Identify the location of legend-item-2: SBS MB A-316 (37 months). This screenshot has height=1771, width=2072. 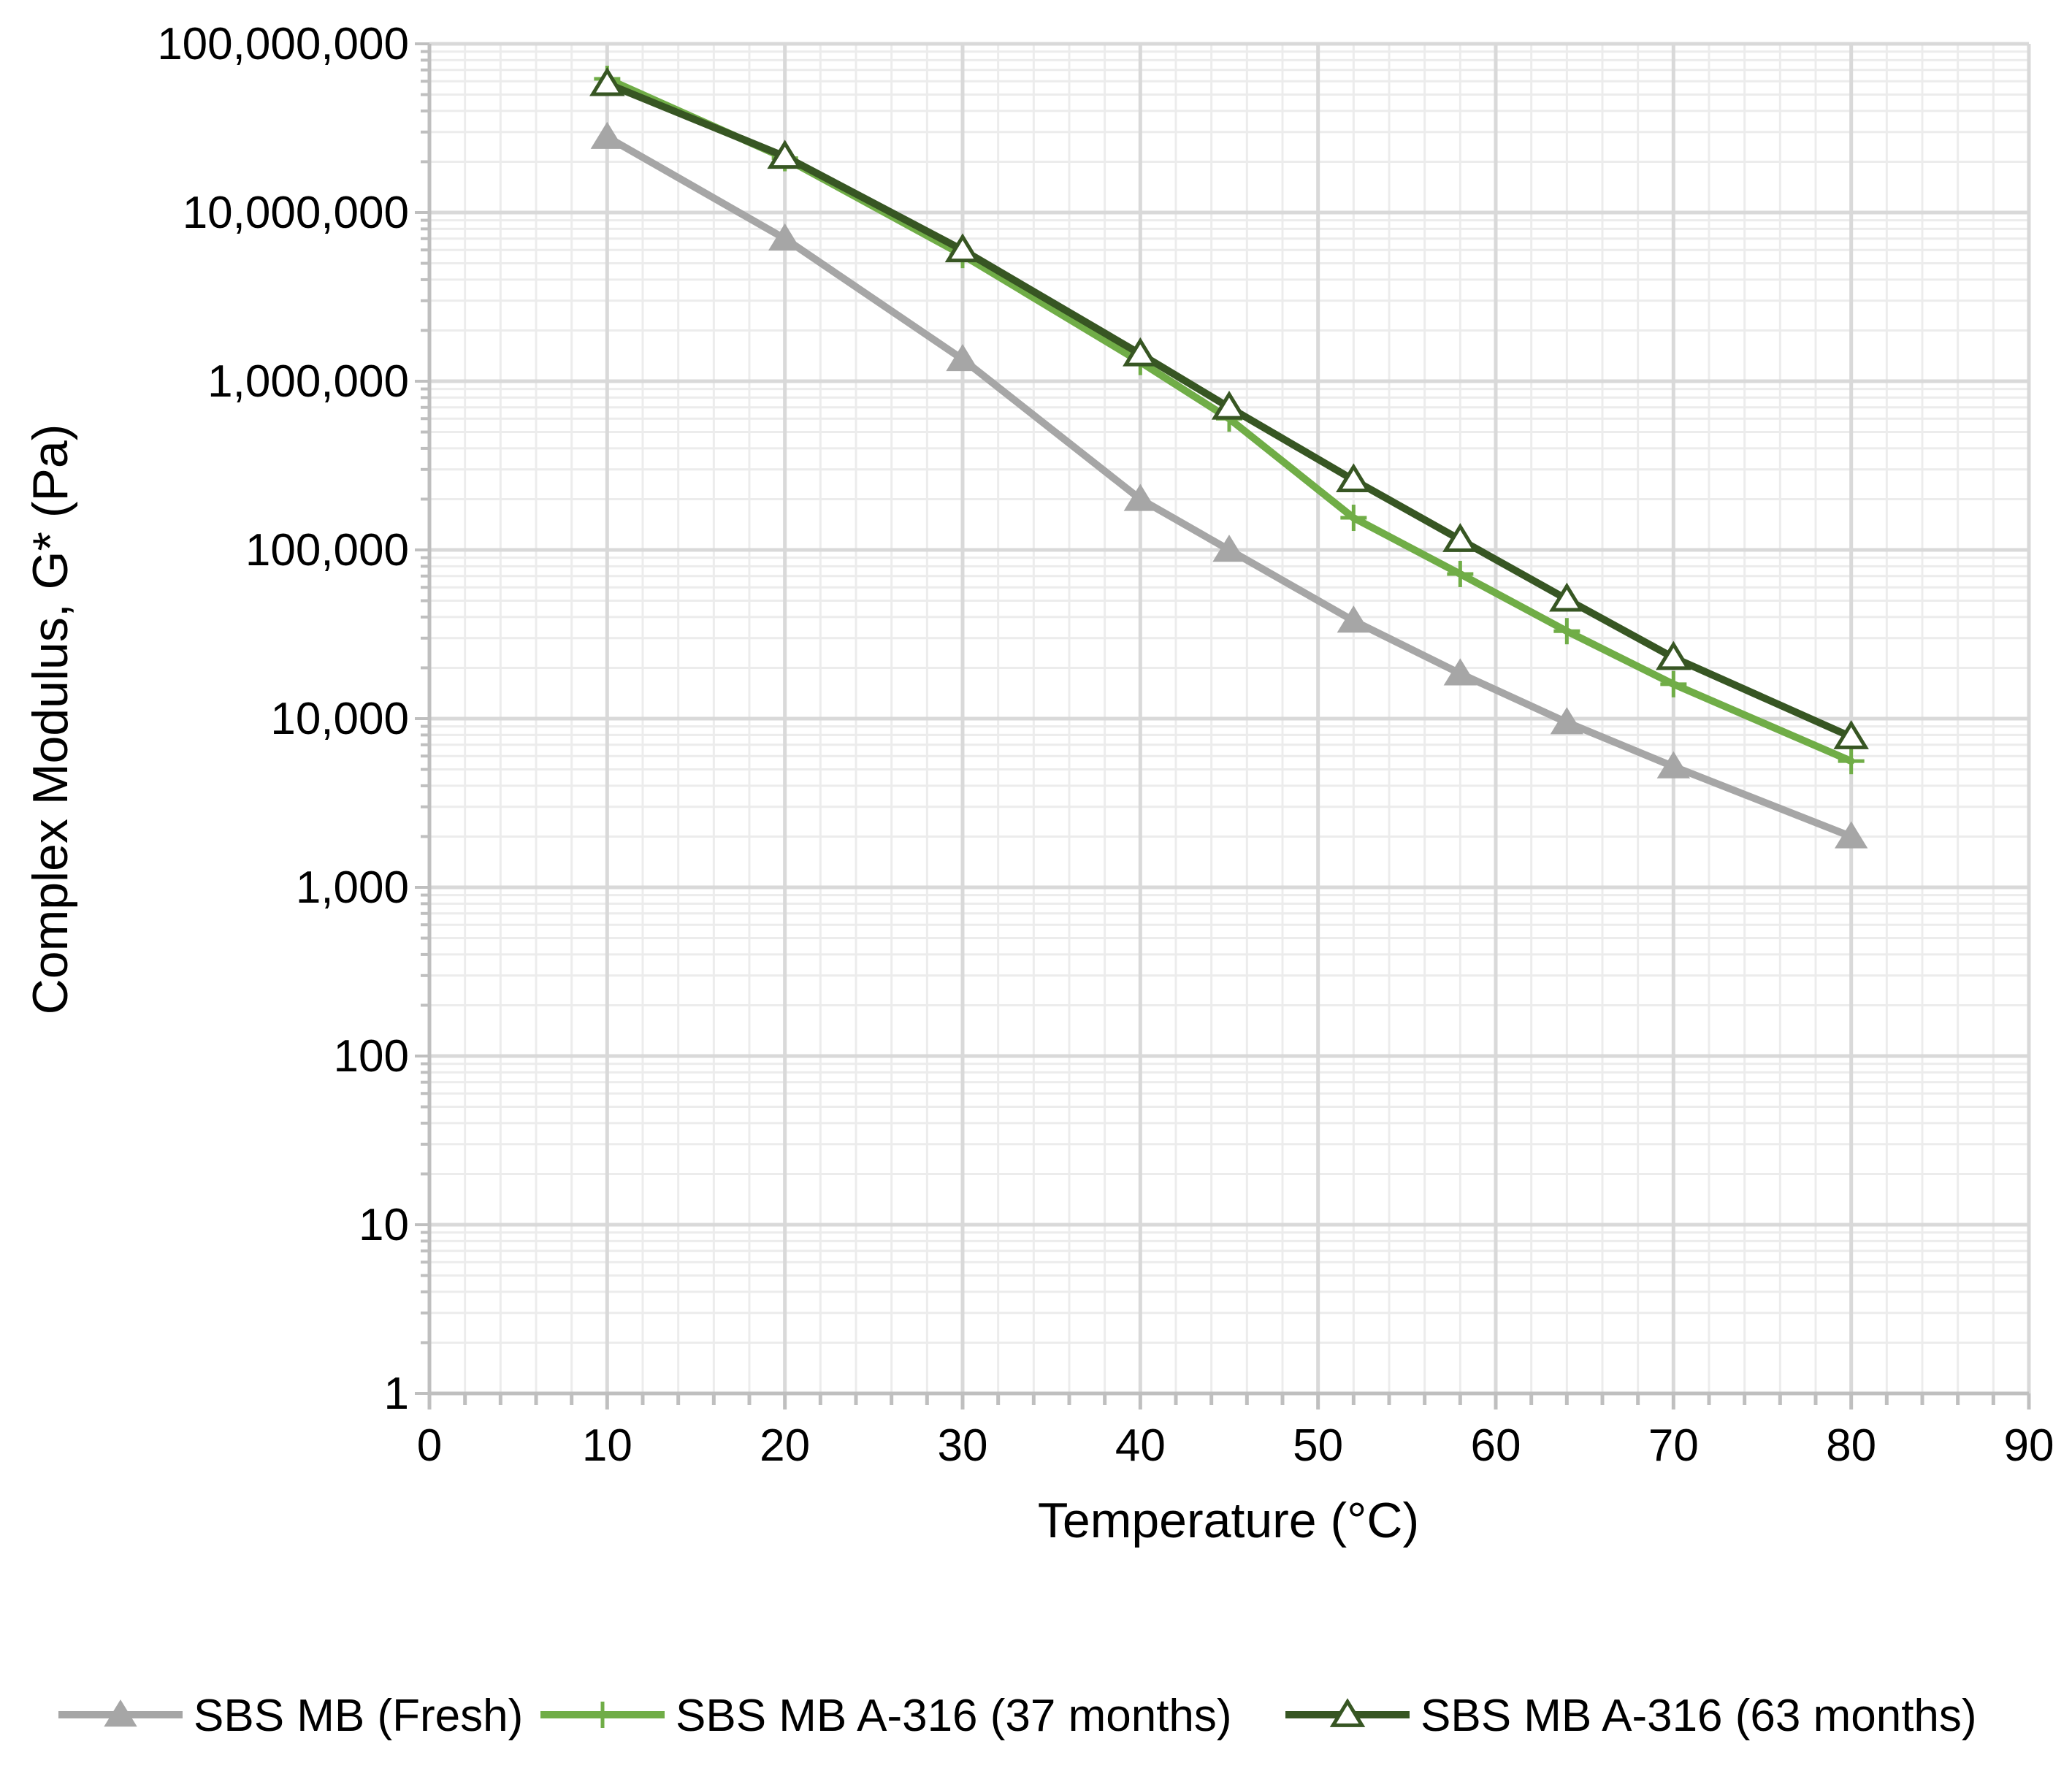
(886, 1716).